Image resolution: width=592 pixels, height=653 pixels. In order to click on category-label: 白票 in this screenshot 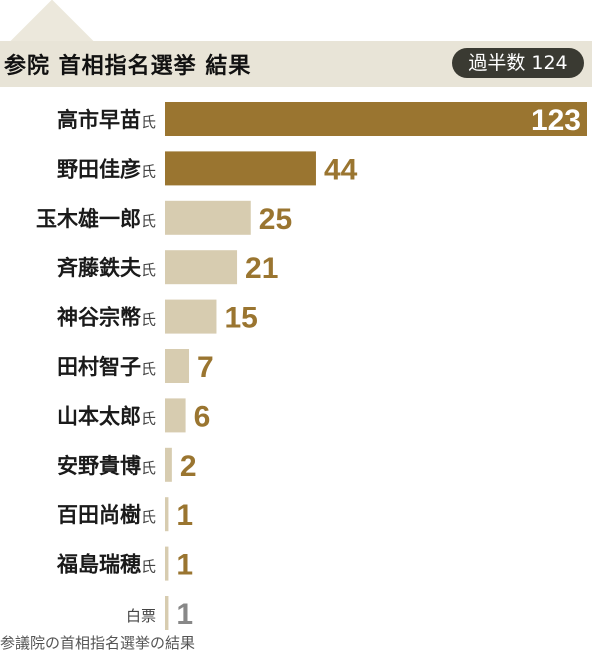, I will do `click(141, 616)`.